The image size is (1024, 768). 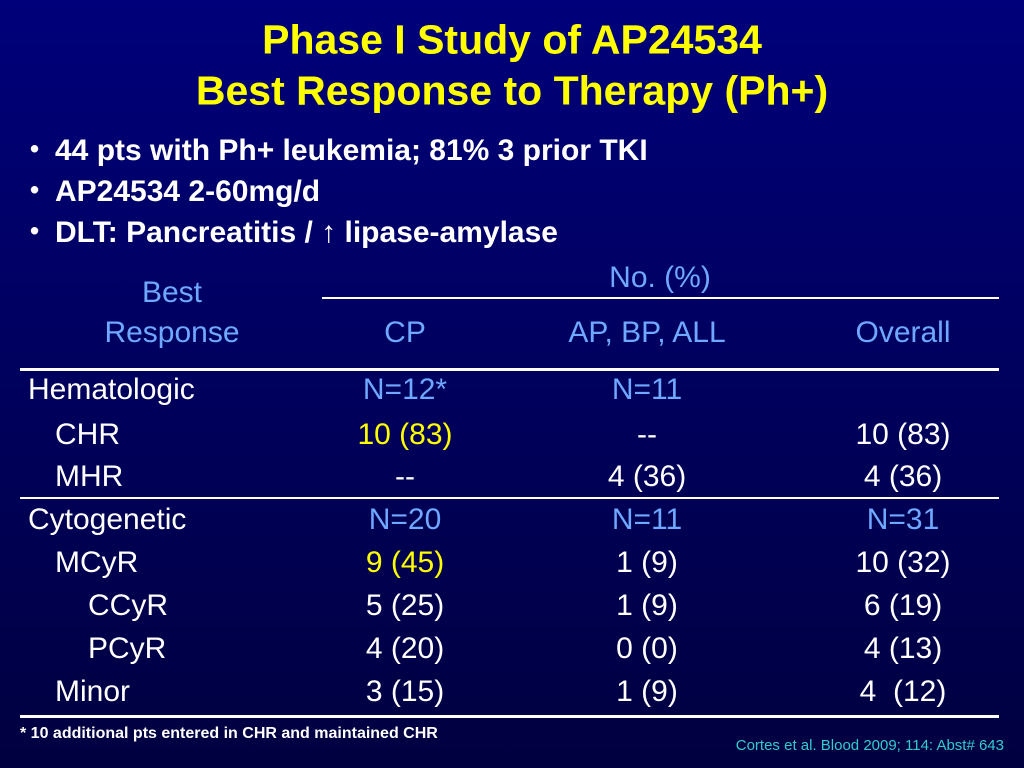 What do you see at coordinates (512, 39) in the screenshot?
I see `title-line: Phase I Study of AP24534` at bounding box center [512, 39].